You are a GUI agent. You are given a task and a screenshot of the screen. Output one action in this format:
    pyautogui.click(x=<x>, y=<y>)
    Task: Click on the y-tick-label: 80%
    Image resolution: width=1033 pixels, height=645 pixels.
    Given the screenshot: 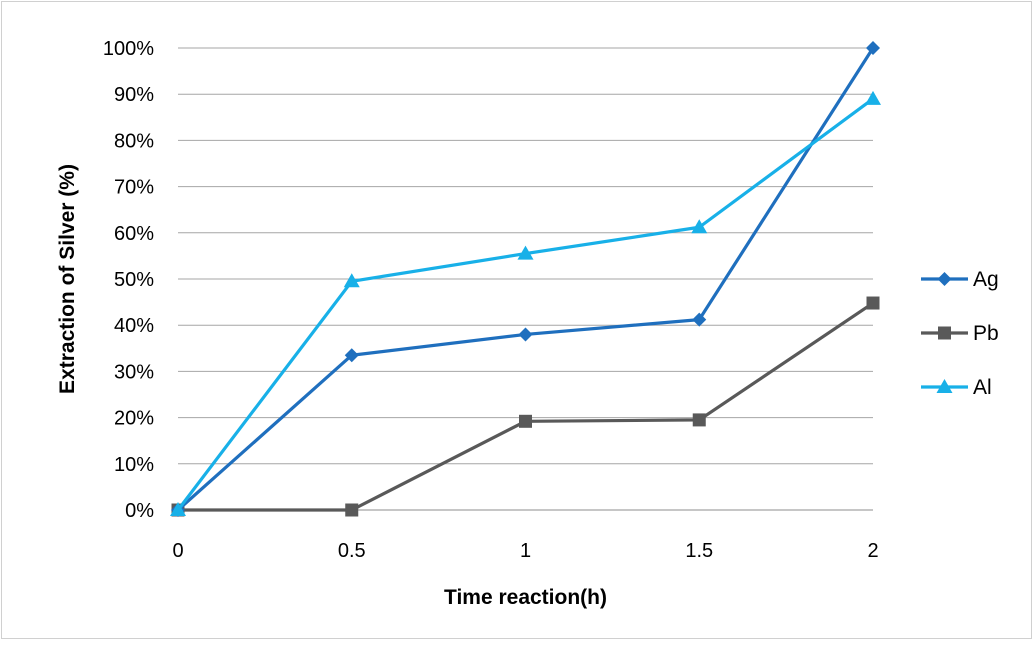 What is the action you would take?
    pyautogui.click(x=134, y=141)
    